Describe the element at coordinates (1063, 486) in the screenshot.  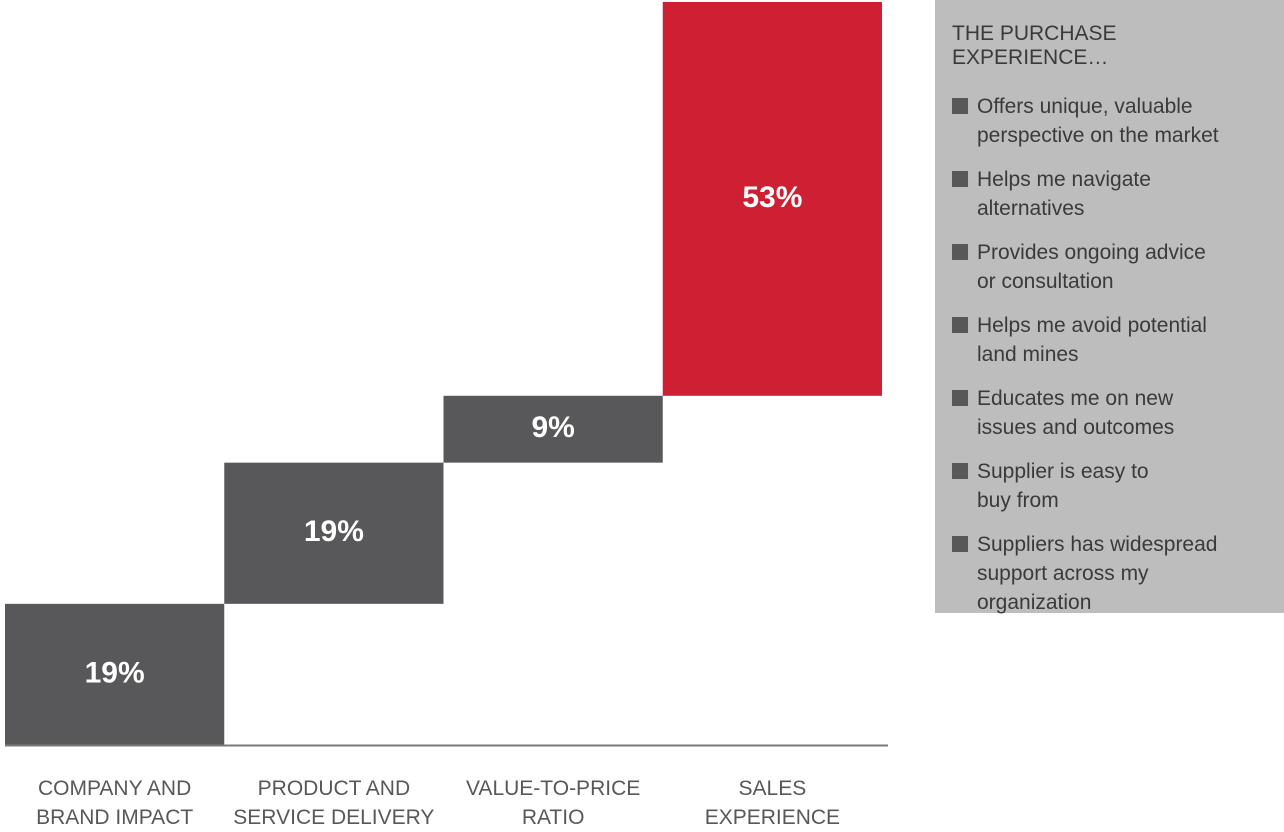
I see `legend-text: Supplier is easy to buy from` at that location.